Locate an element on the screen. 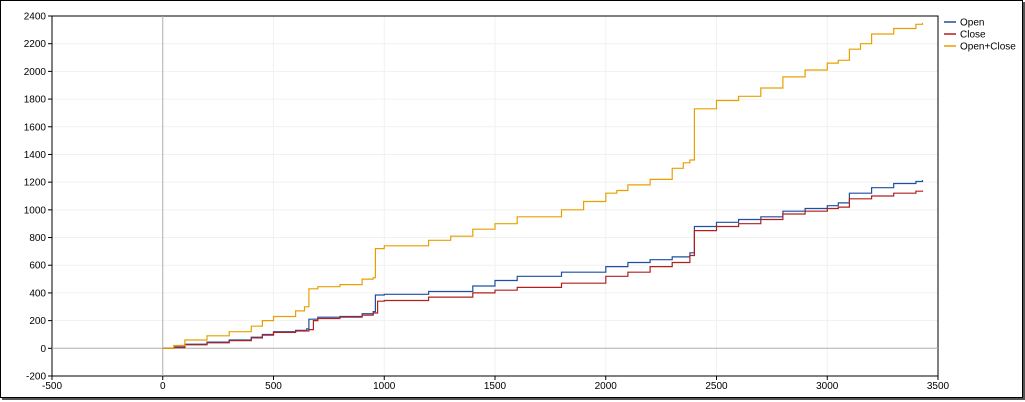 This screenshot has width=1025, height=402. y-tick-label: 2400 is located at coordinates (35, 17).